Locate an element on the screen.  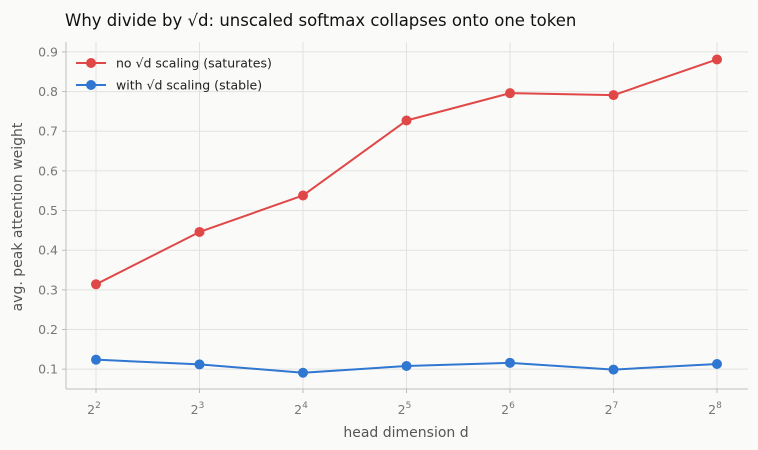
legend-item-1: with √d scaling (stable) is located at coordinates (169, 85).